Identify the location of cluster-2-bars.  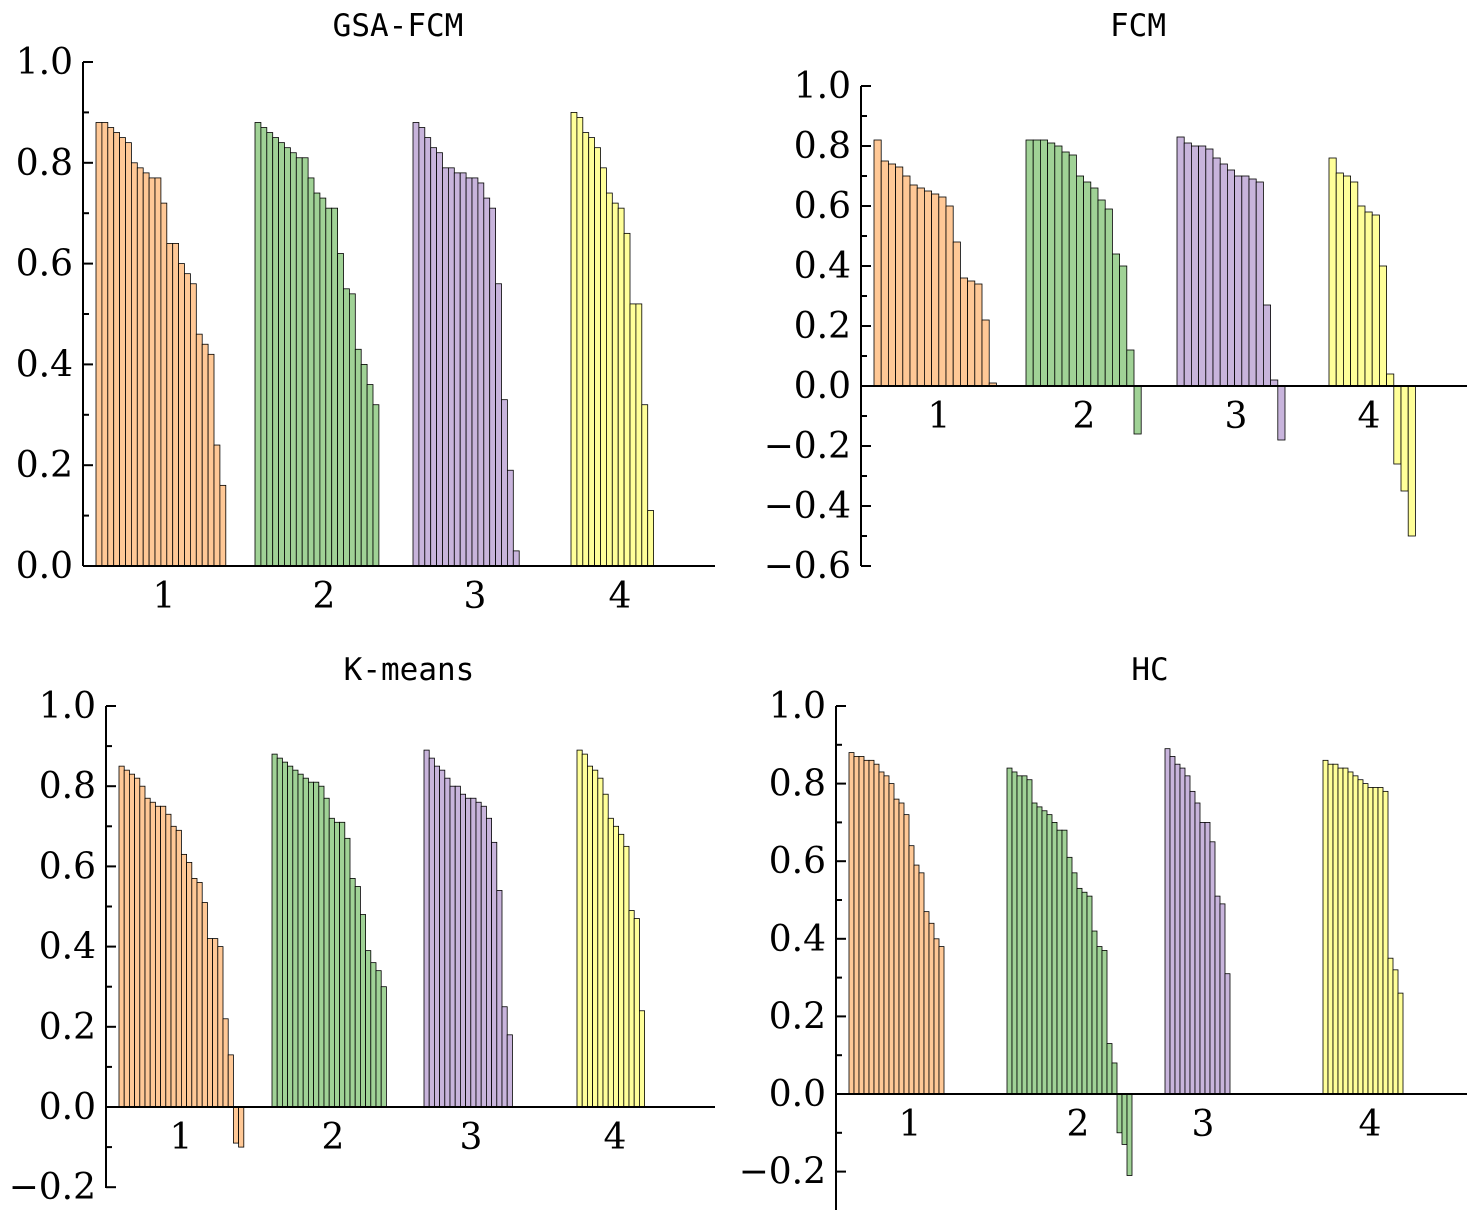
(329, 930).